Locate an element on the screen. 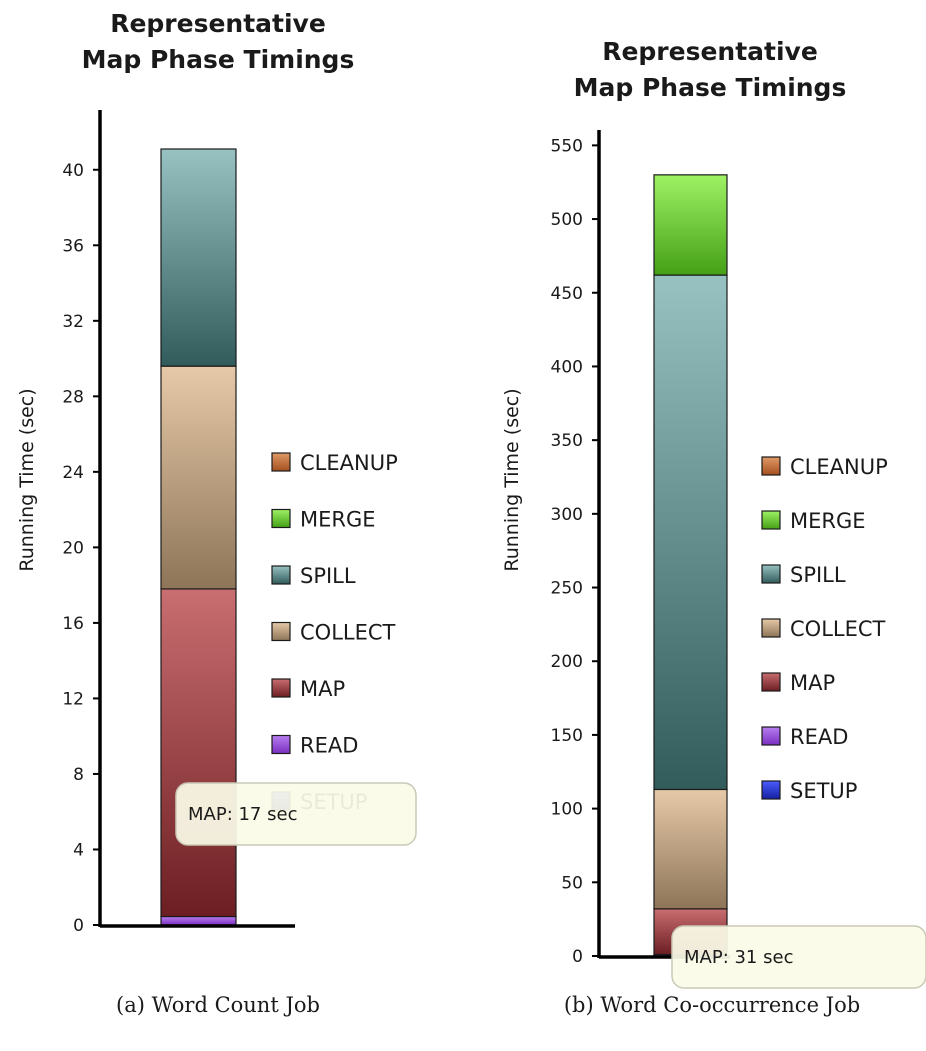 The height and width of the screenshot is (1051, 926). y-tick-label: 4 is located at coordinates (78, 850).